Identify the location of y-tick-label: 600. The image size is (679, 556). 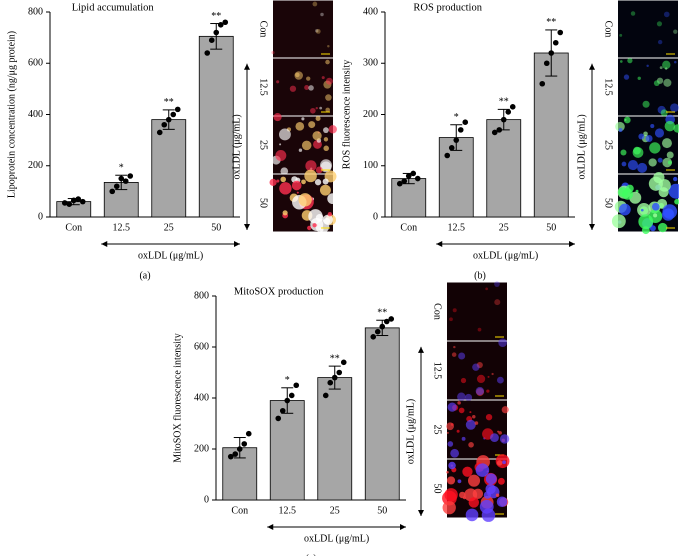
(201, 346).